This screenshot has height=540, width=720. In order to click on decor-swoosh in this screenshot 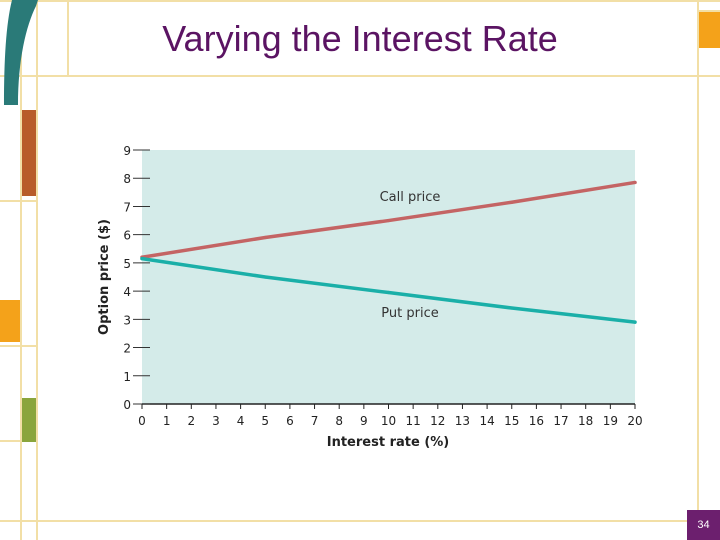, I will do `click(21, 52)`.